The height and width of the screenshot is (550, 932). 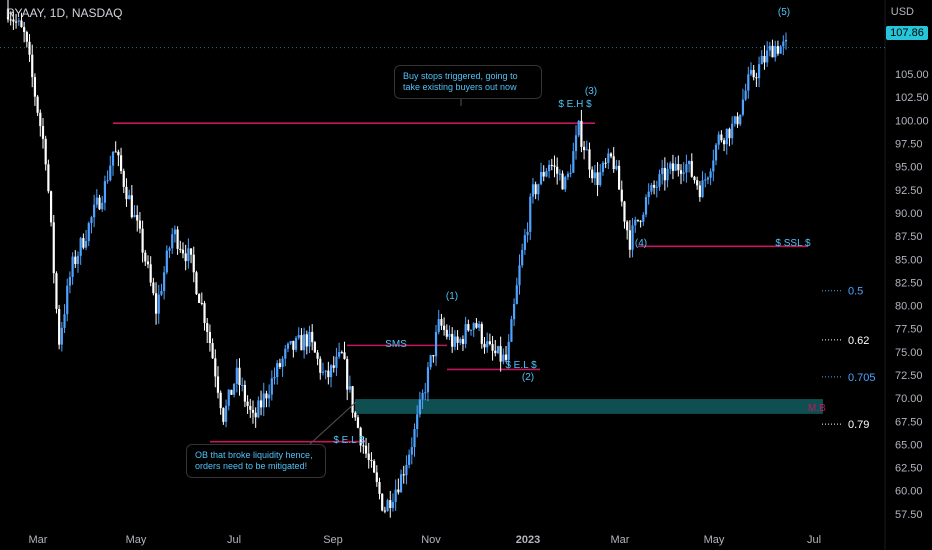 I want to click on y-tick-label: 67.50, so click(x=909, y=422).